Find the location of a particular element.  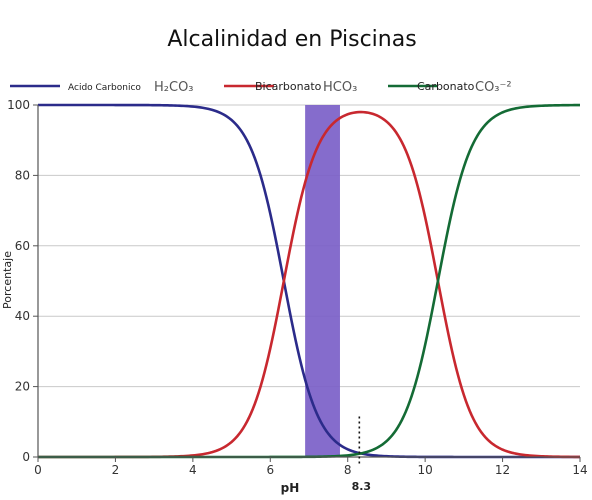

y-axis-label: Porcentaje is located at coordinates (7, 280).